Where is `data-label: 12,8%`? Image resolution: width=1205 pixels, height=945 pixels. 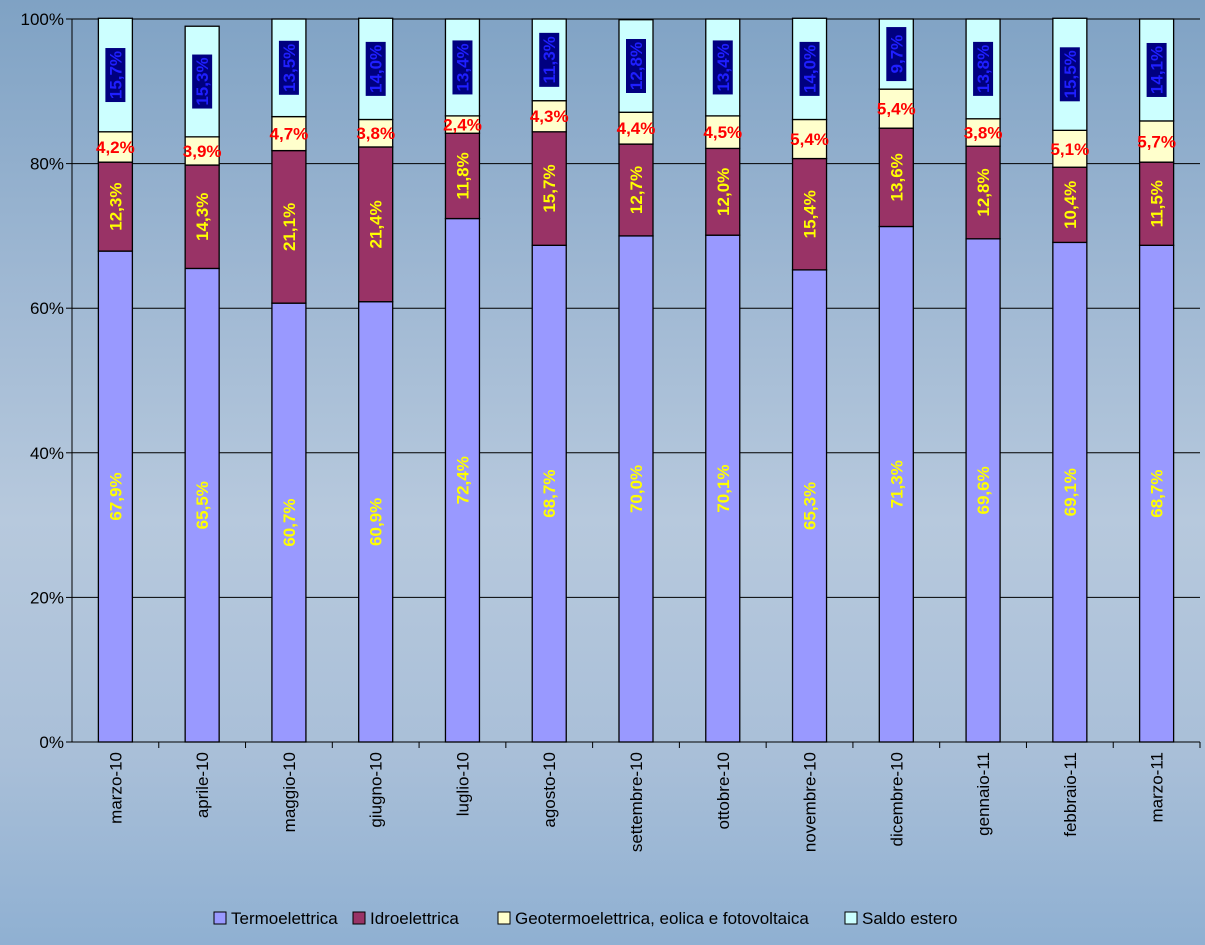
data-label: 12,8% is located at coordinates (636, 66).